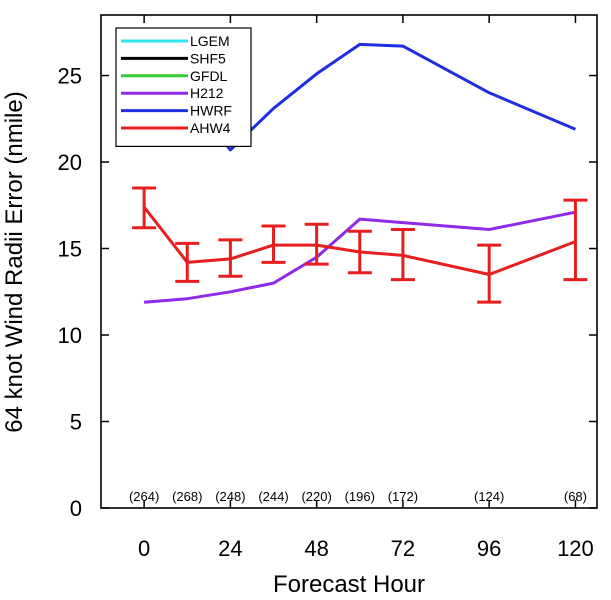  What do you see at coordinates (208, 58) in the screenshot?
I see `legend-label-shf5: SHF5` at bounding box center [208, 58].